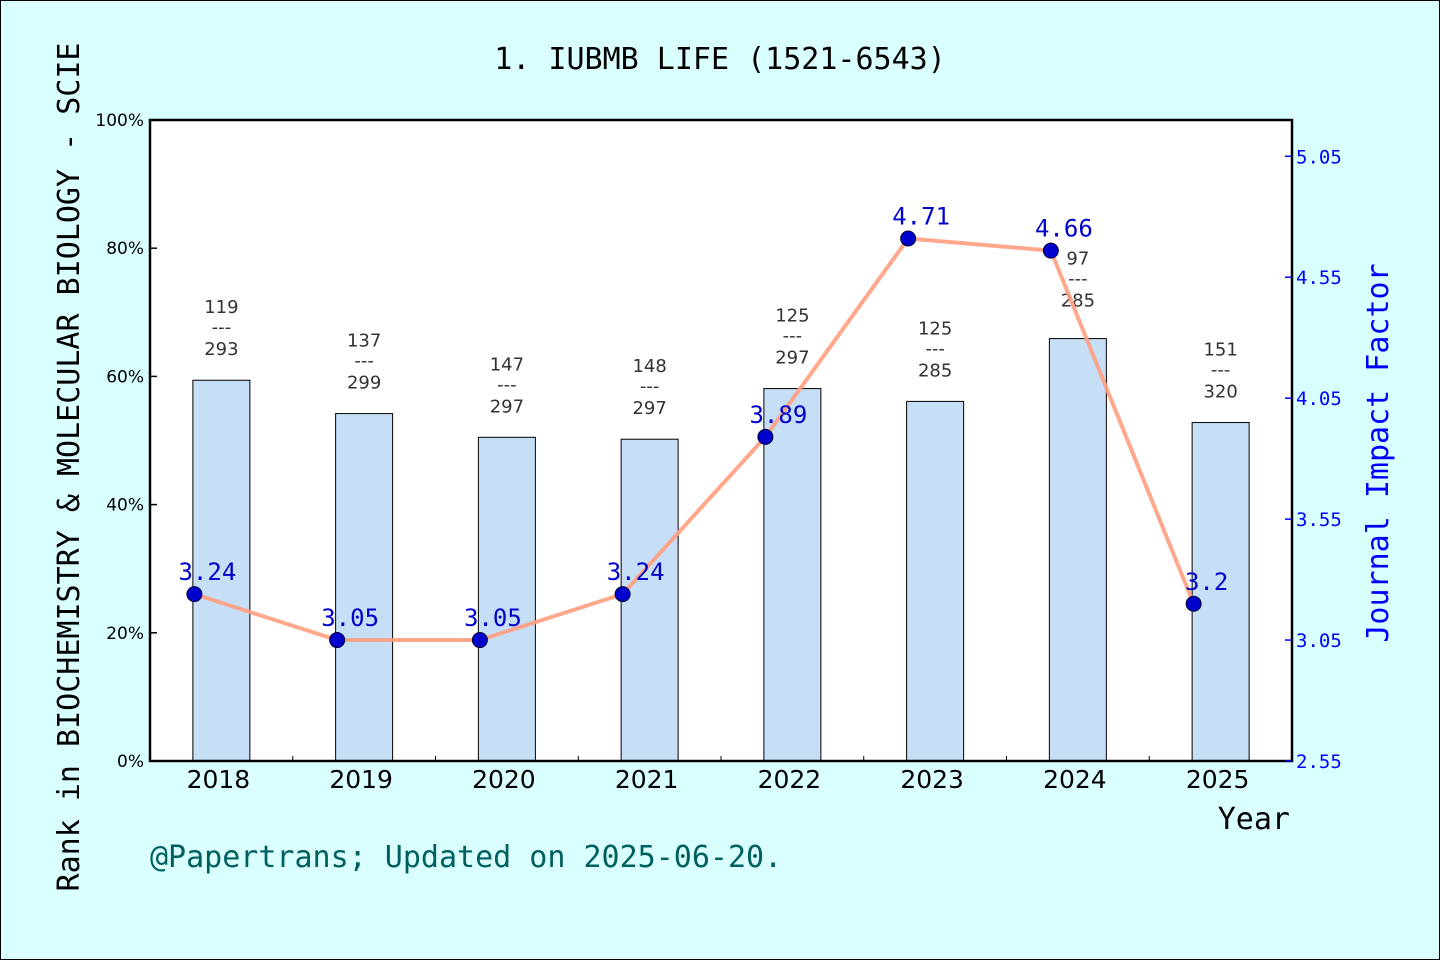 The image size is (1440, 960). Describe the element at coordinates (1193, 603) in the screenshot. I see `if-marker-2025` at that location.